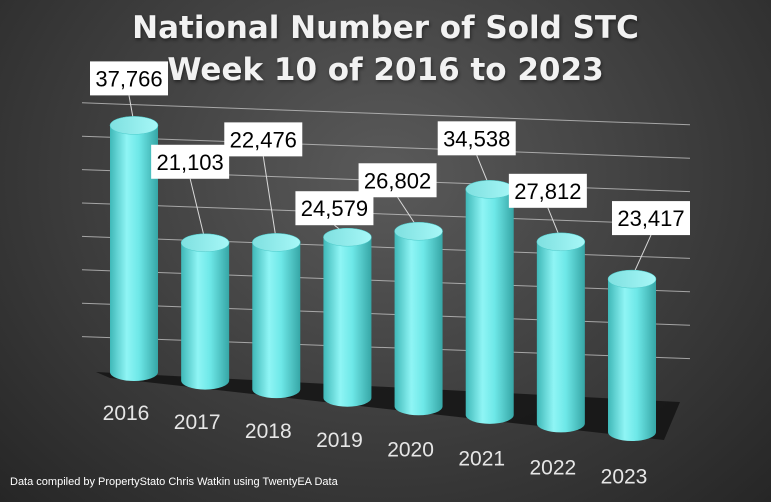  I want to click on tick-label-2018: 2018, so click(268, 431).